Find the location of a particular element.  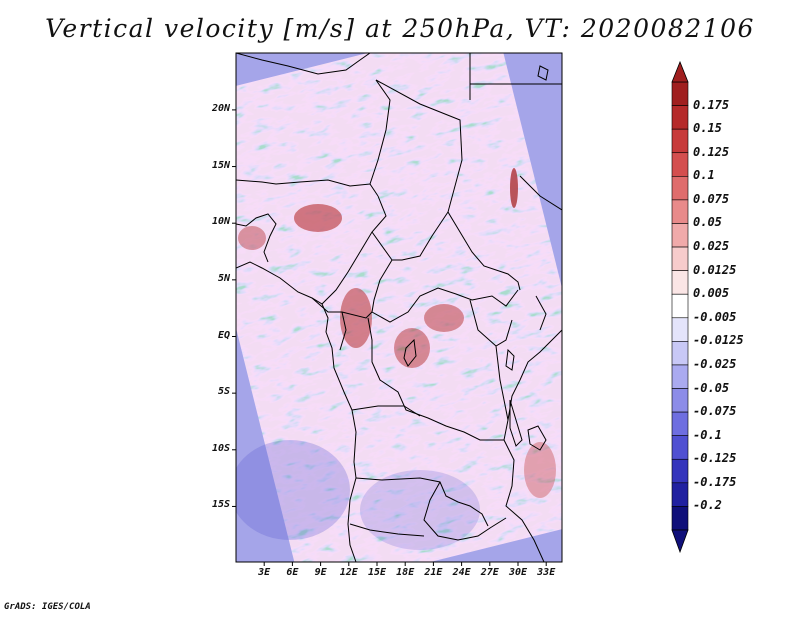

lon-tick-label: 15E is located at coordinates (377, 572).